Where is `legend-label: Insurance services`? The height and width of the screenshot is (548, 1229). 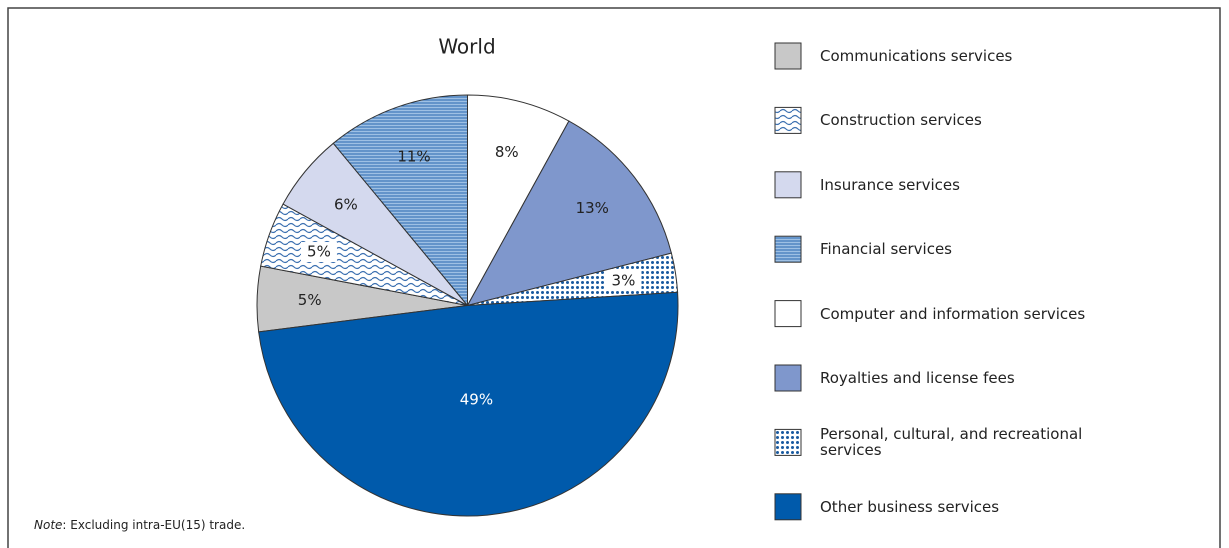
legend-label: Insurance services is located at coordinates (890, 184).